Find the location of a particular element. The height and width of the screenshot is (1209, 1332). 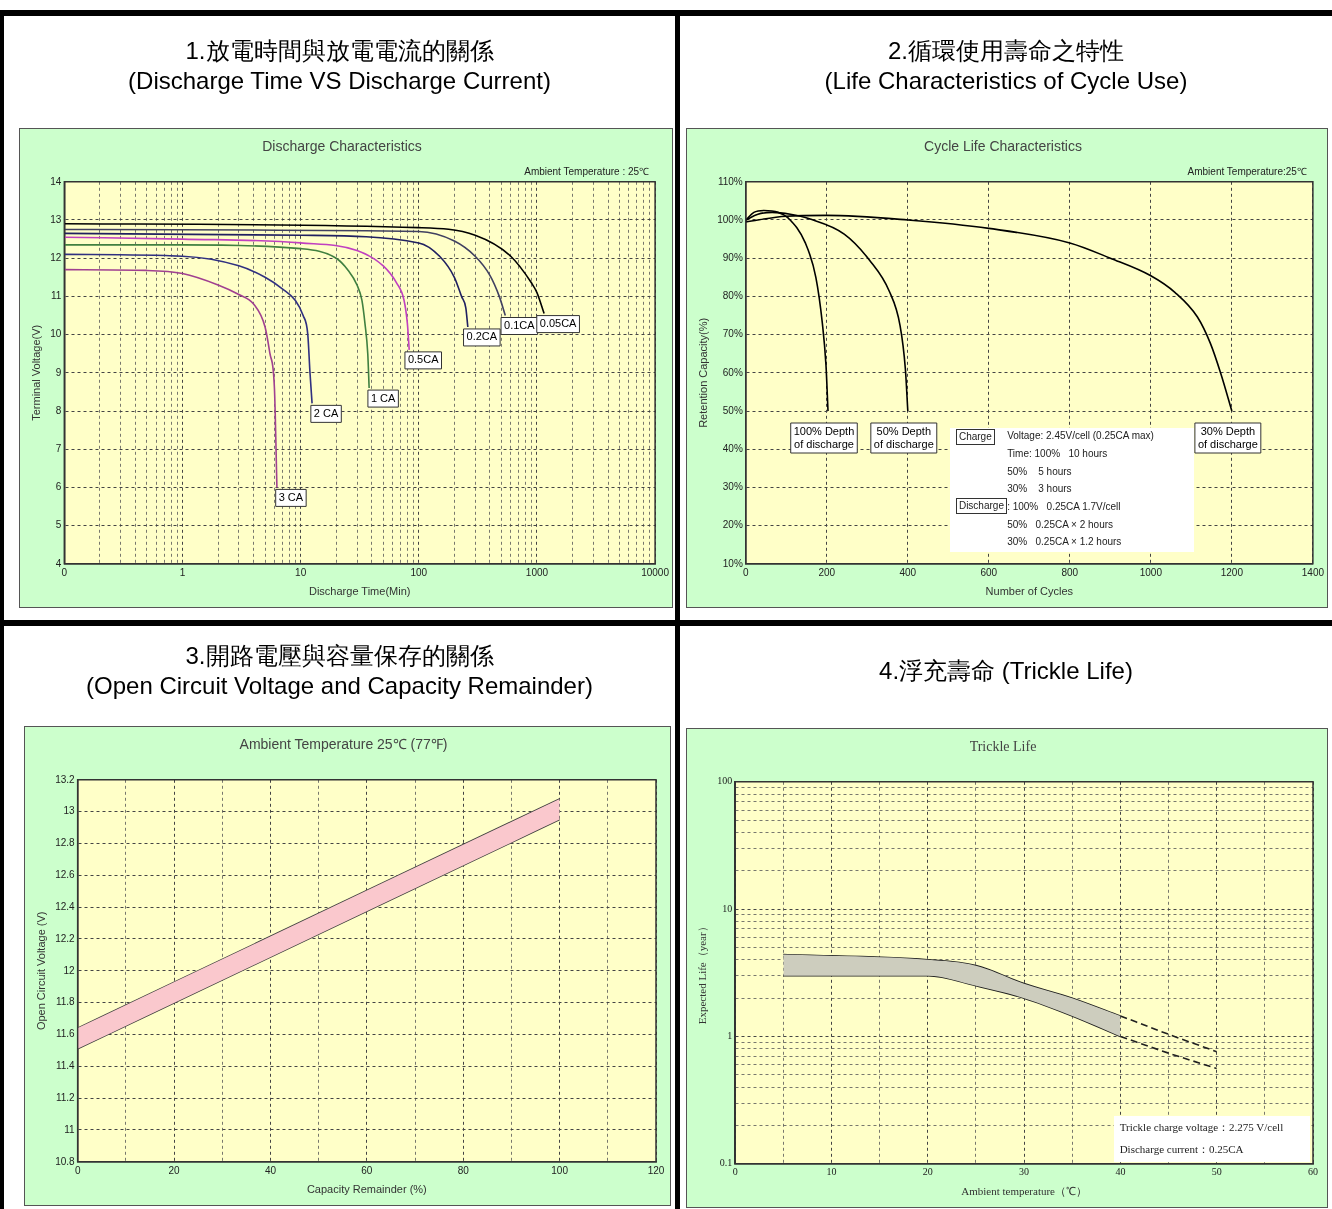

chart-subtitle: Trickle Life is located at coordinates (1003, 747).